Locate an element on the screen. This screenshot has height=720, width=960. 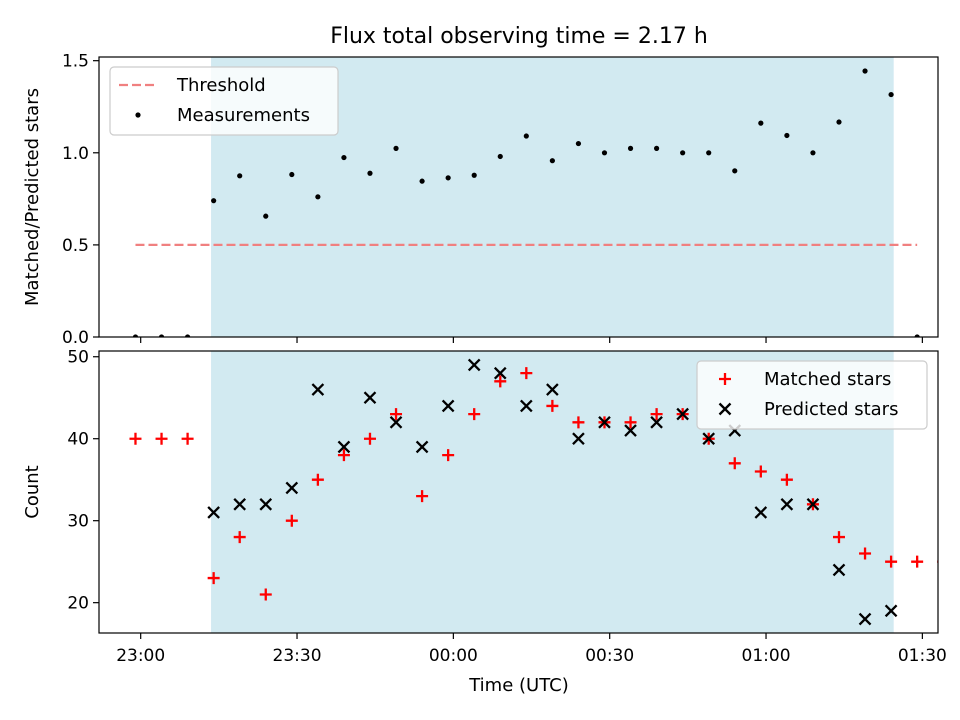
y-tick-label: 1.5 is located at coordinates (75, 62).